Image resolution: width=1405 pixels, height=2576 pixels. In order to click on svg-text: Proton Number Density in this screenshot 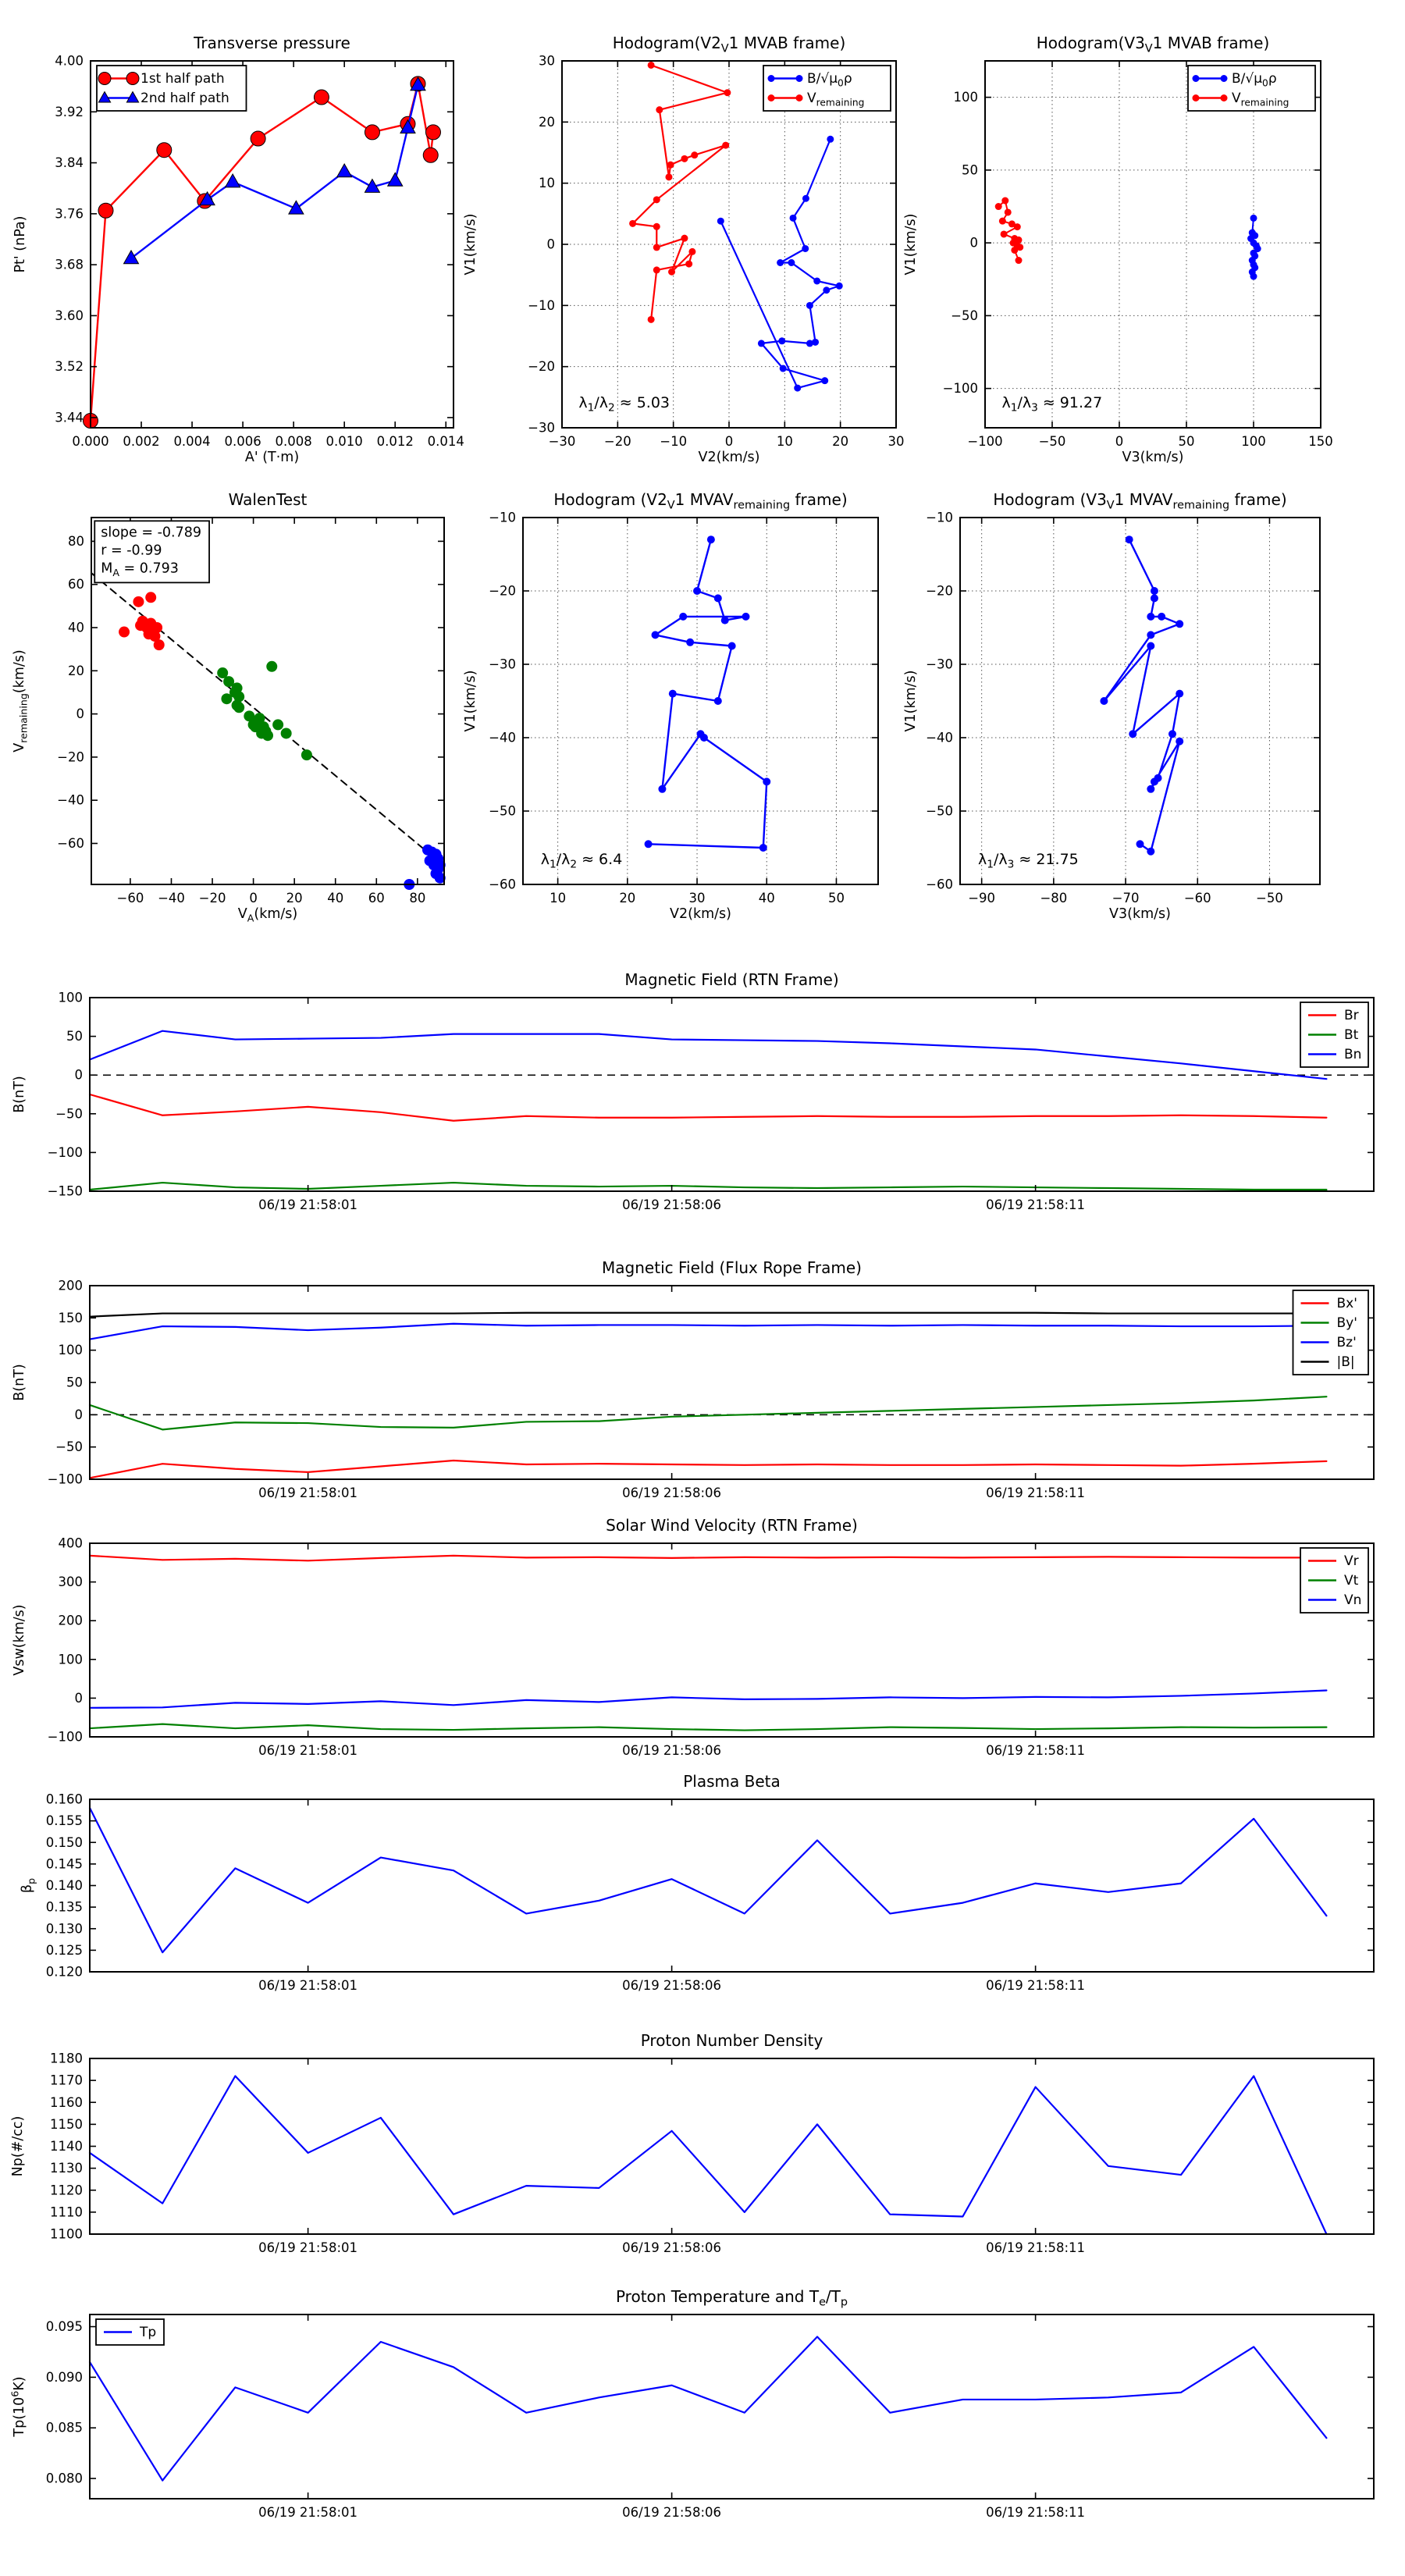, I will do `click(732, 2040)`.